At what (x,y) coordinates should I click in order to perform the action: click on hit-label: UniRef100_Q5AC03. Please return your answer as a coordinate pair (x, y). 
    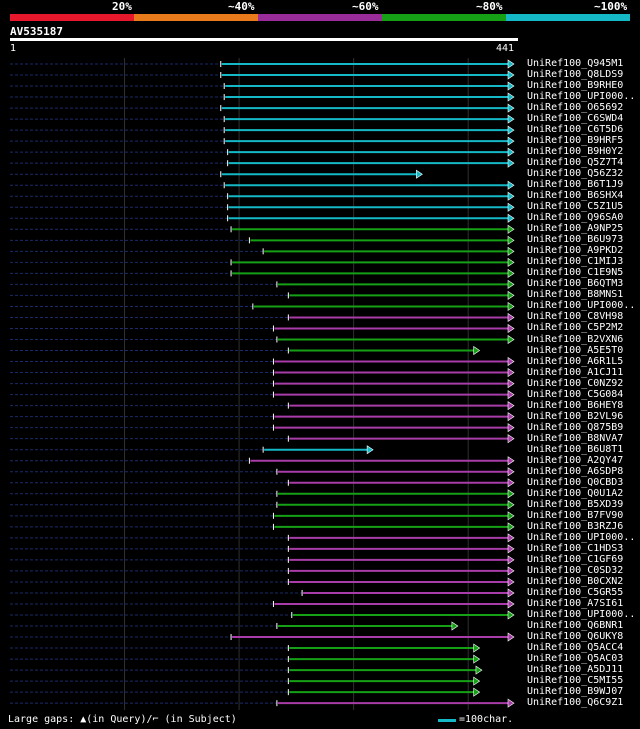
    Looking at the image, I should click on (575, 659).